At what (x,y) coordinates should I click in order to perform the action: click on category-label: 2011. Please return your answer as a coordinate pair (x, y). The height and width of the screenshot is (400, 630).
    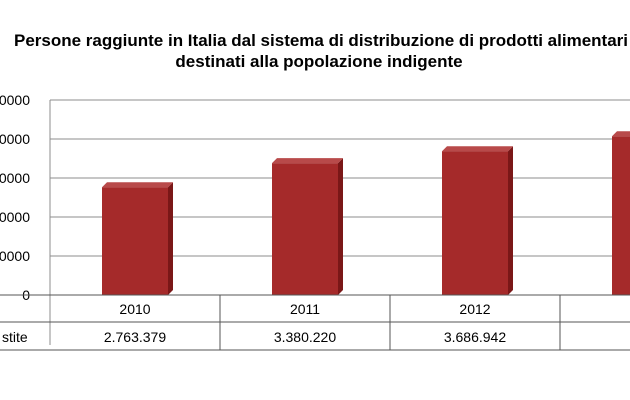
    Looking at the image, I should click on (305, 309).